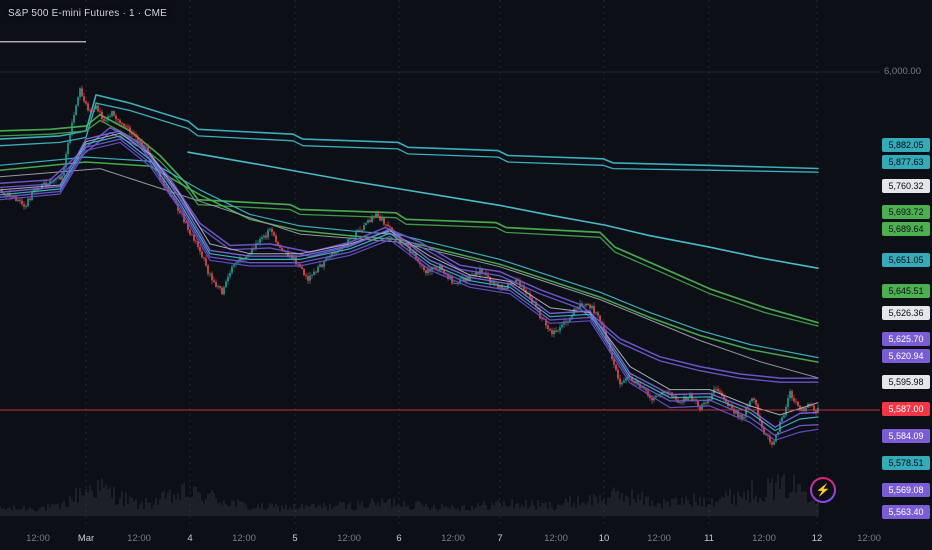  Describe the element at coordinates (902, 72) in the screenshot. I see `price-axis-gridline-label: 6,000.00` at that location.